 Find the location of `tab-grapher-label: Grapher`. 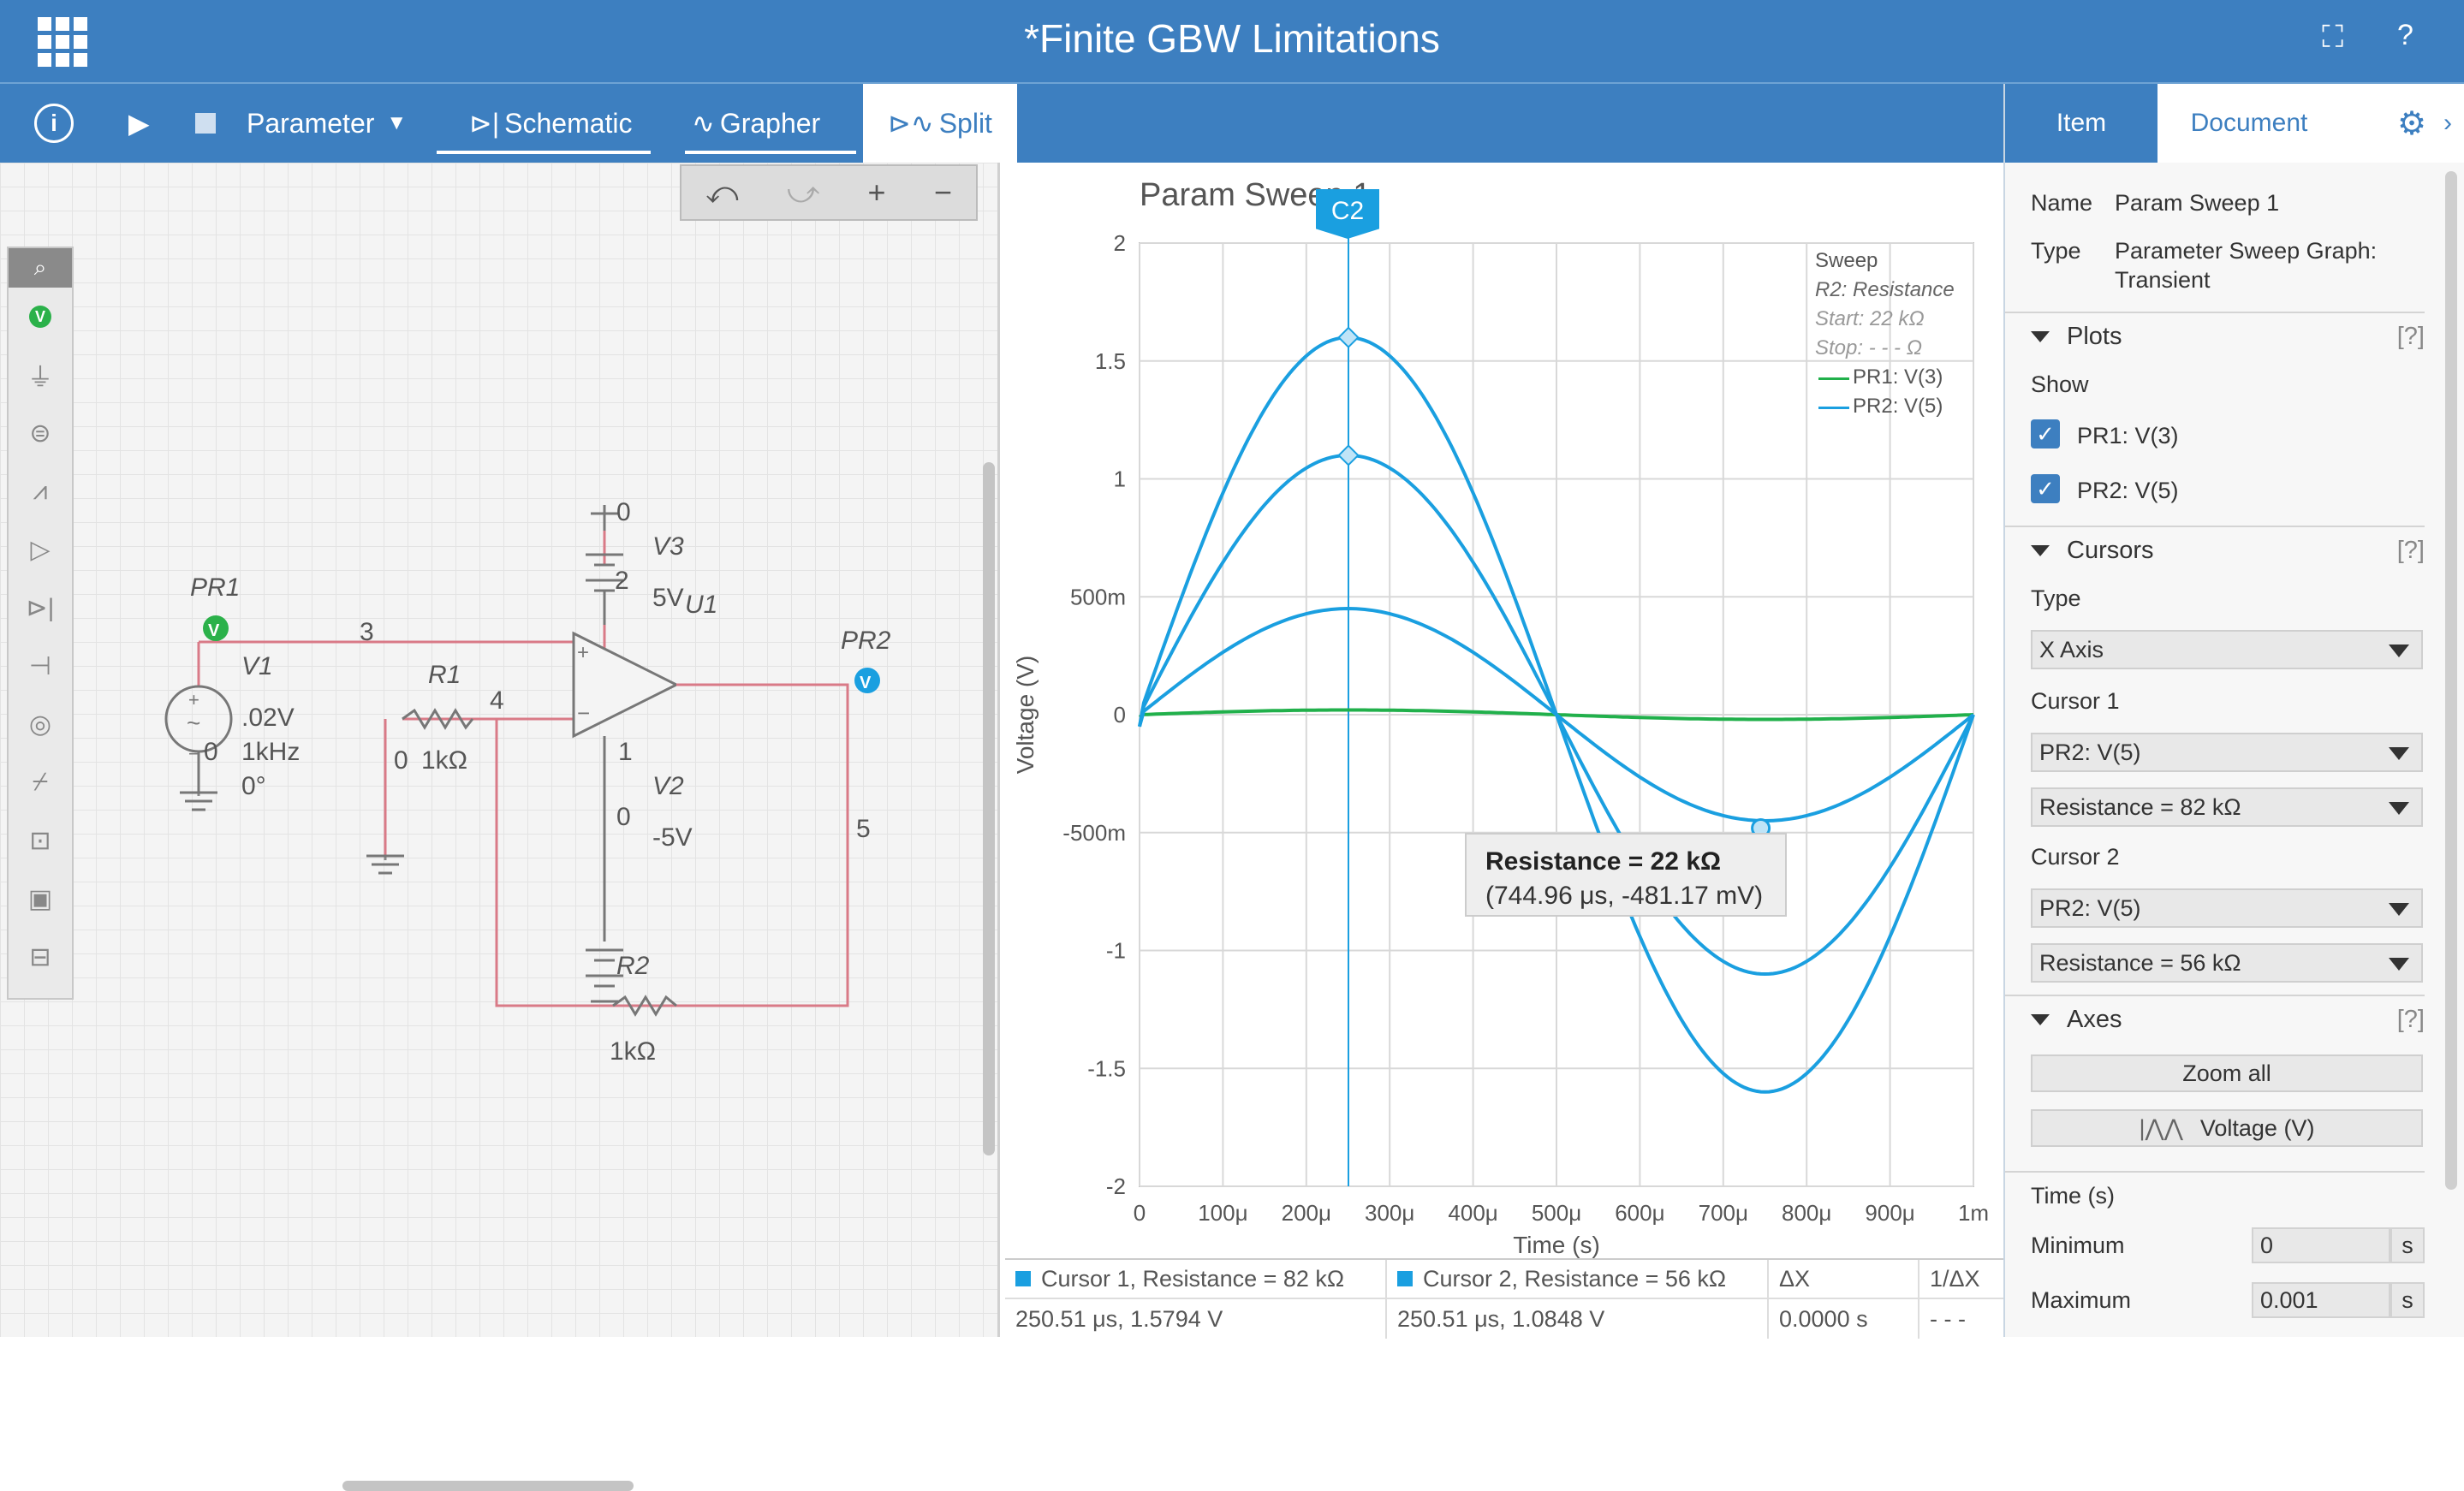

tab-grapher-label: Grapher is located at coordinates (770, 123).